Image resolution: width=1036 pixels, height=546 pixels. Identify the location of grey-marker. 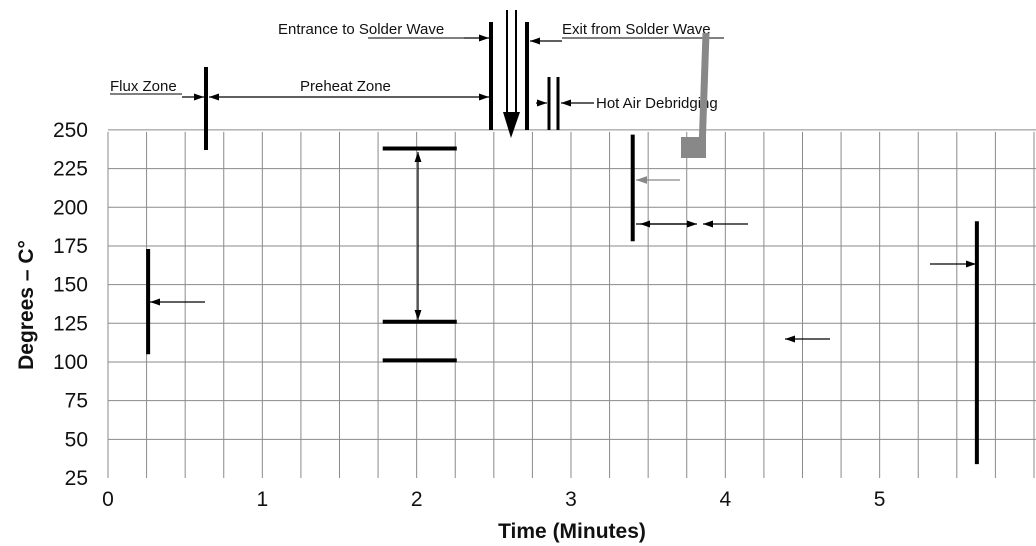
(695, 95).